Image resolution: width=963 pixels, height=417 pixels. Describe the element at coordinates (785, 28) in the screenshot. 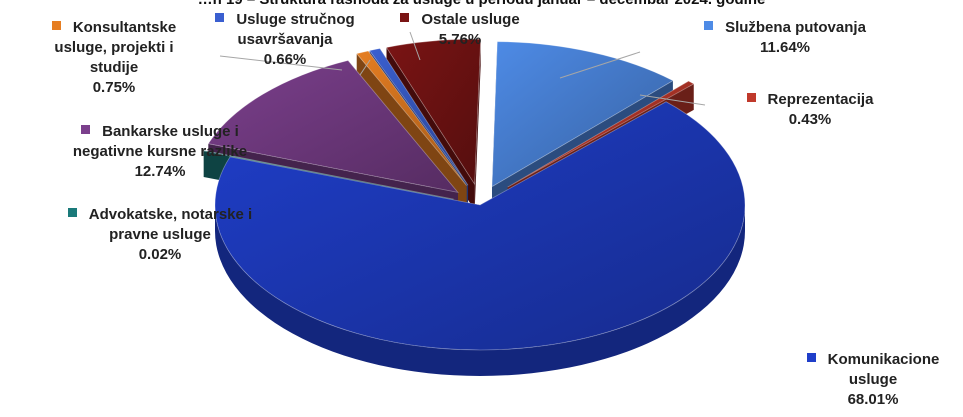

I see `data-label-text: Službena putovanja` at that location.